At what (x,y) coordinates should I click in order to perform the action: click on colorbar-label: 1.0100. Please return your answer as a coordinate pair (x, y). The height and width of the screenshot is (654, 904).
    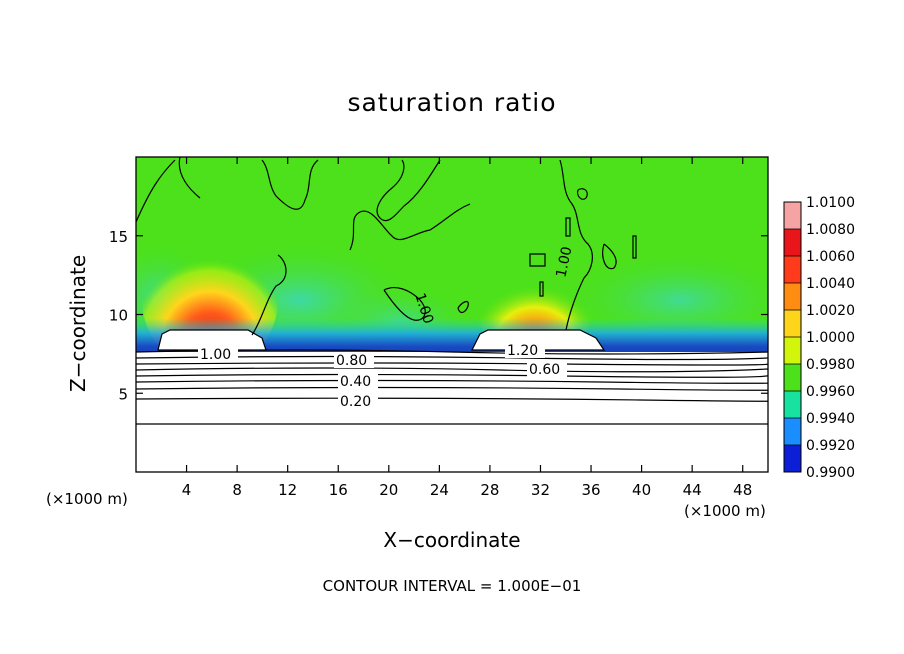
    Looking at the image, I should click on (830, 203).